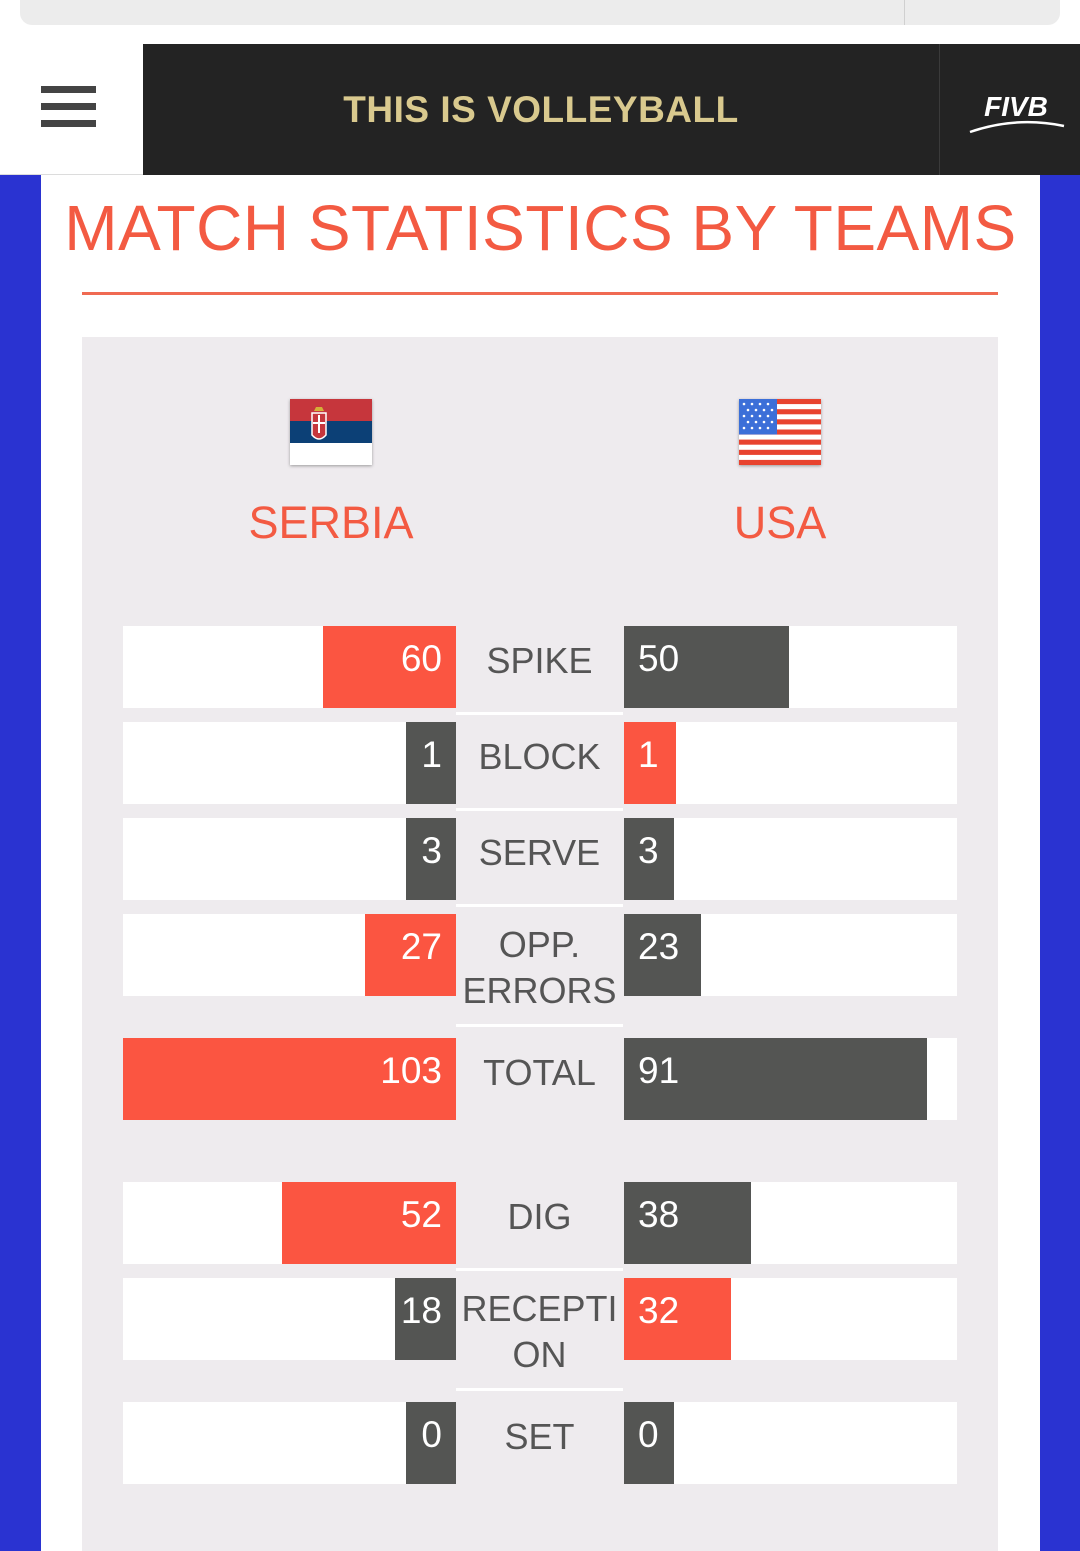  Describe the element at coordinates (539, 1216) in the screenshot. I see `stat-label: DIG` at that location.